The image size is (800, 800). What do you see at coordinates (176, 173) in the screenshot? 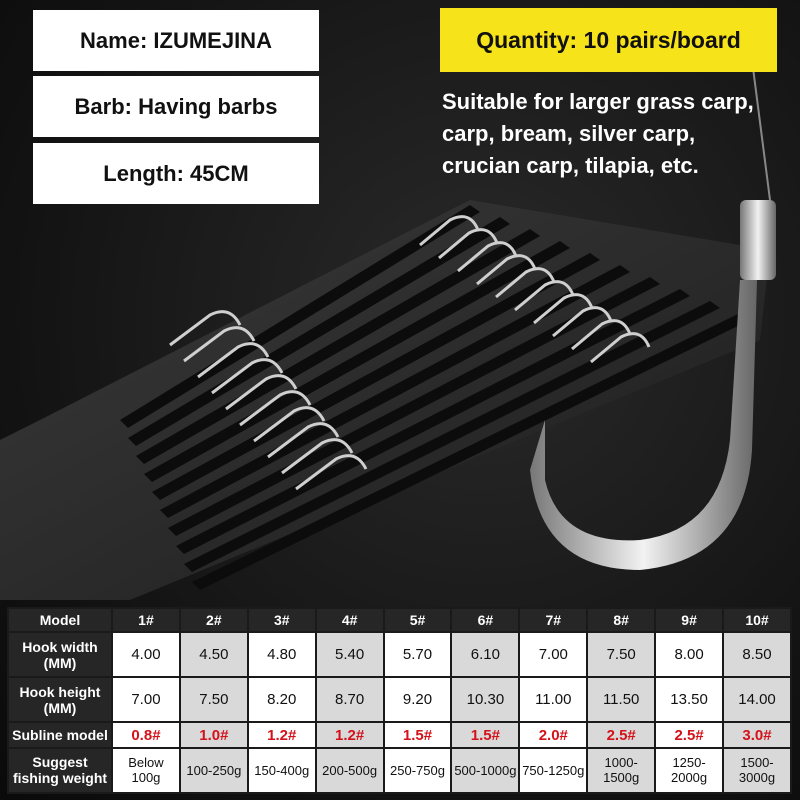
I see `length-label: Length: 45CM` at bounding box center [176, 173].